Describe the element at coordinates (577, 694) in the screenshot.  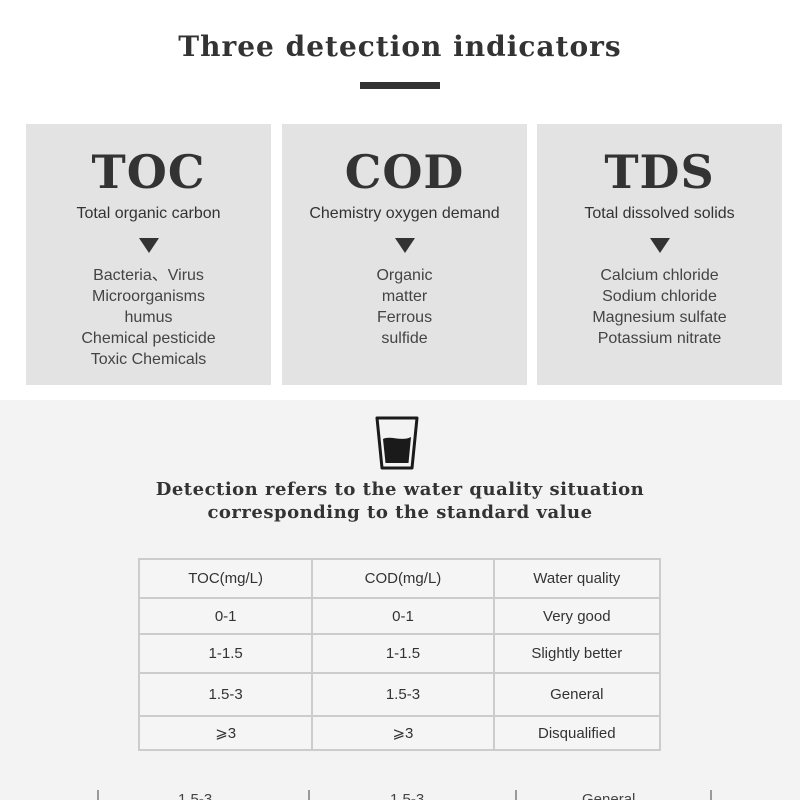
I see `table-cell: General` at that location.